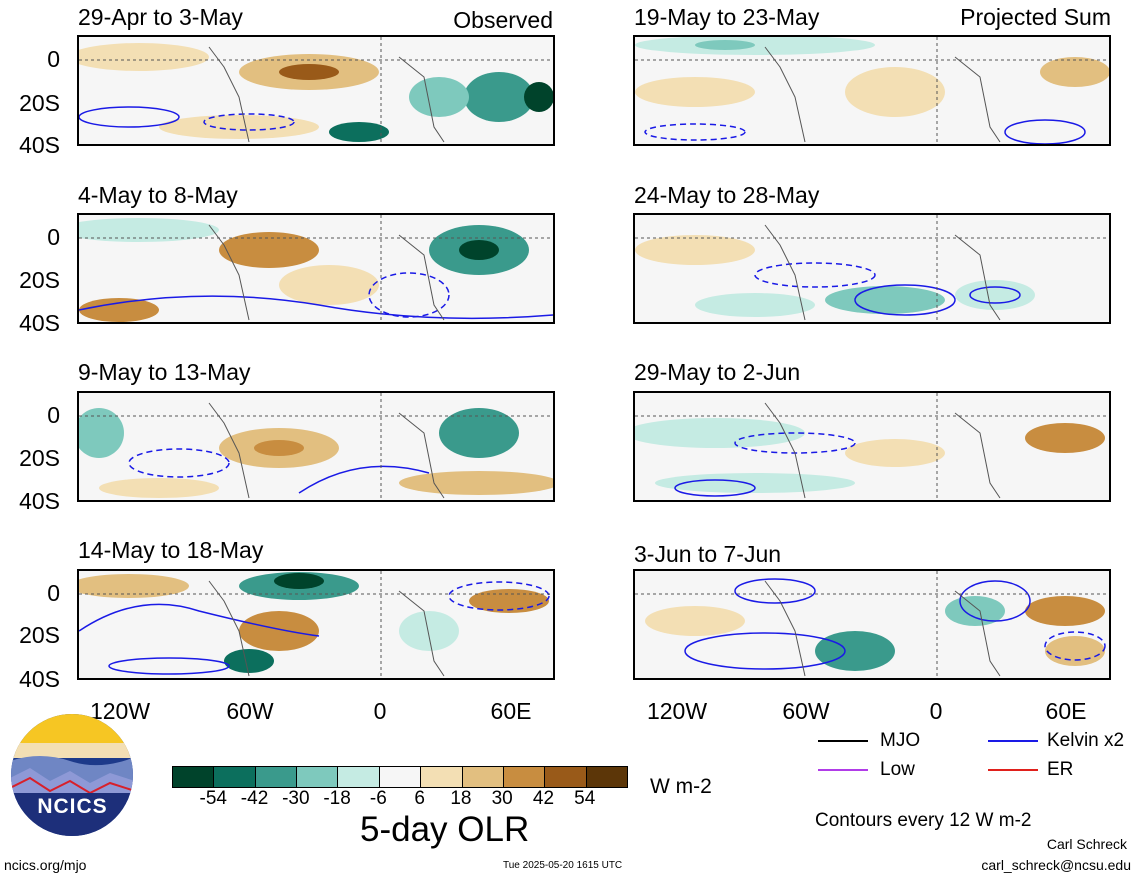 This screenshot has height=879, width=1135. I want to click on legend-label-er: ER, so click(1060, 769).